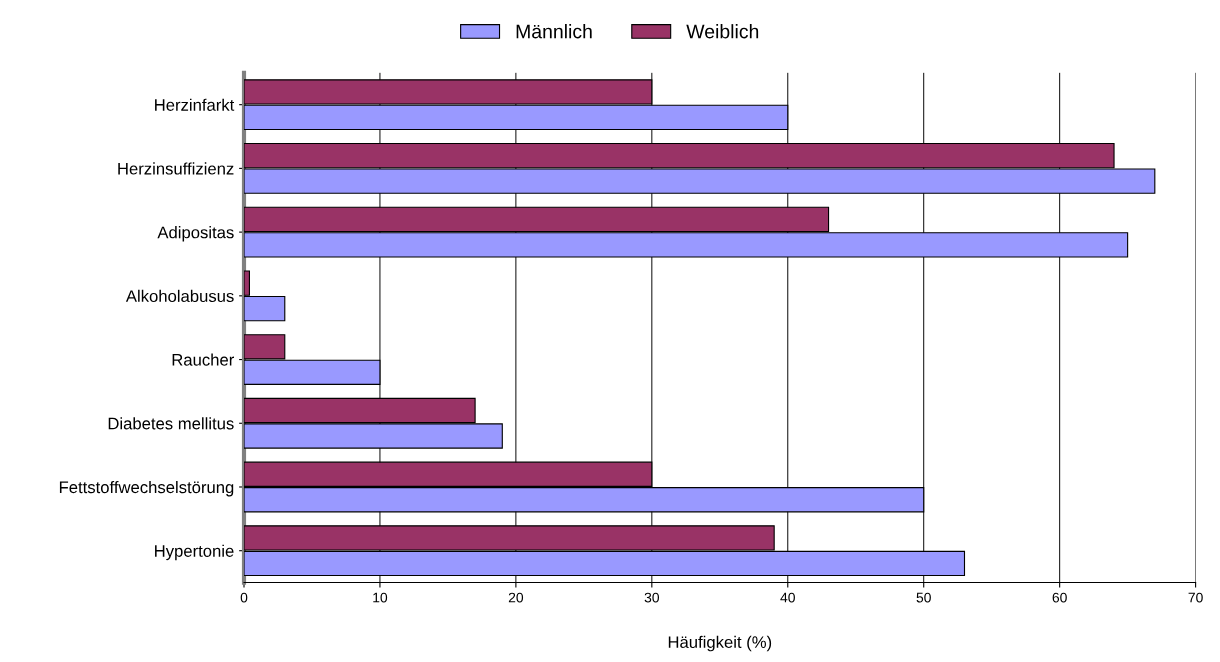 The width and height of the screenshot is (1220, 662). Describe the element at coordinates (787, 597) in the screenshot. I see `x-tick-label: 40` at that location.